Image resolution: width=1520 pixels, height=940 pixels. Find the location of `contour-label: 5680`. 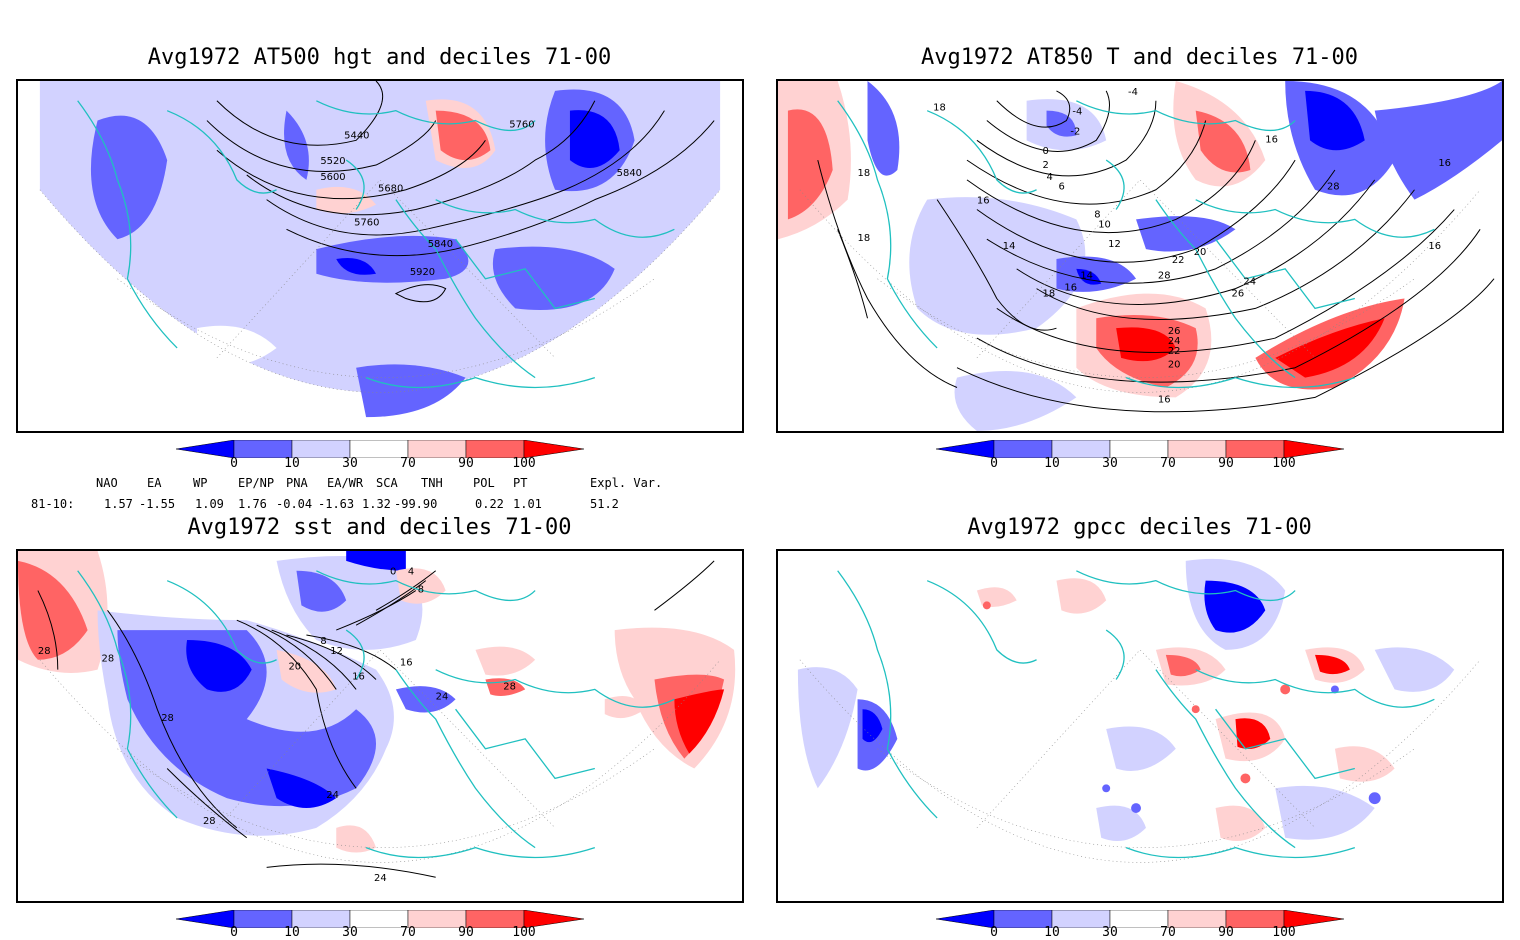

contour-label: 5680 is located at coordinates (390, 189).